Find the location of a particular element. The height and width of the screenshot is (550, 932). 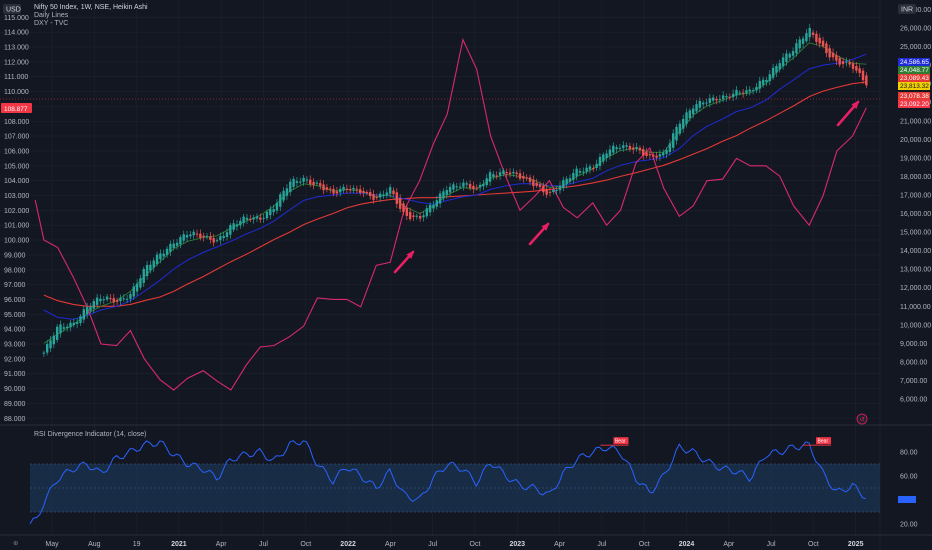

right-tick-label: 19,000.00 is located at coordinates (915, 158).